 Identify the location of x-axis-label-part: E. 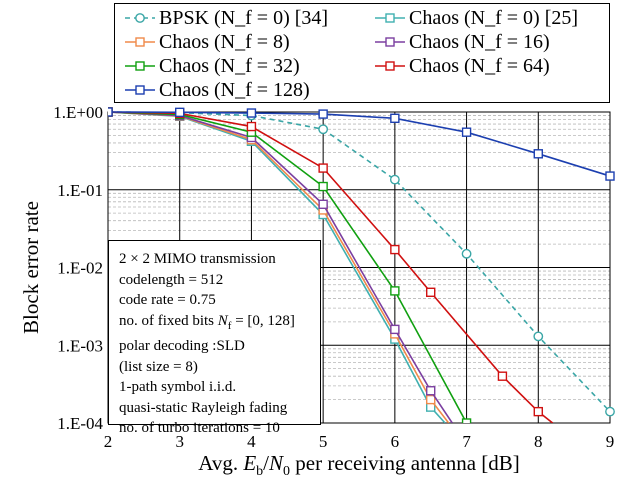
(249, 463).